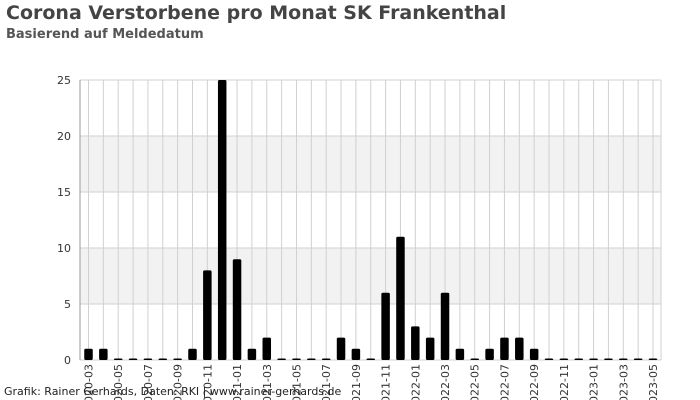  I want to click on x-tick-label: 2021-07, so click(326, 382).